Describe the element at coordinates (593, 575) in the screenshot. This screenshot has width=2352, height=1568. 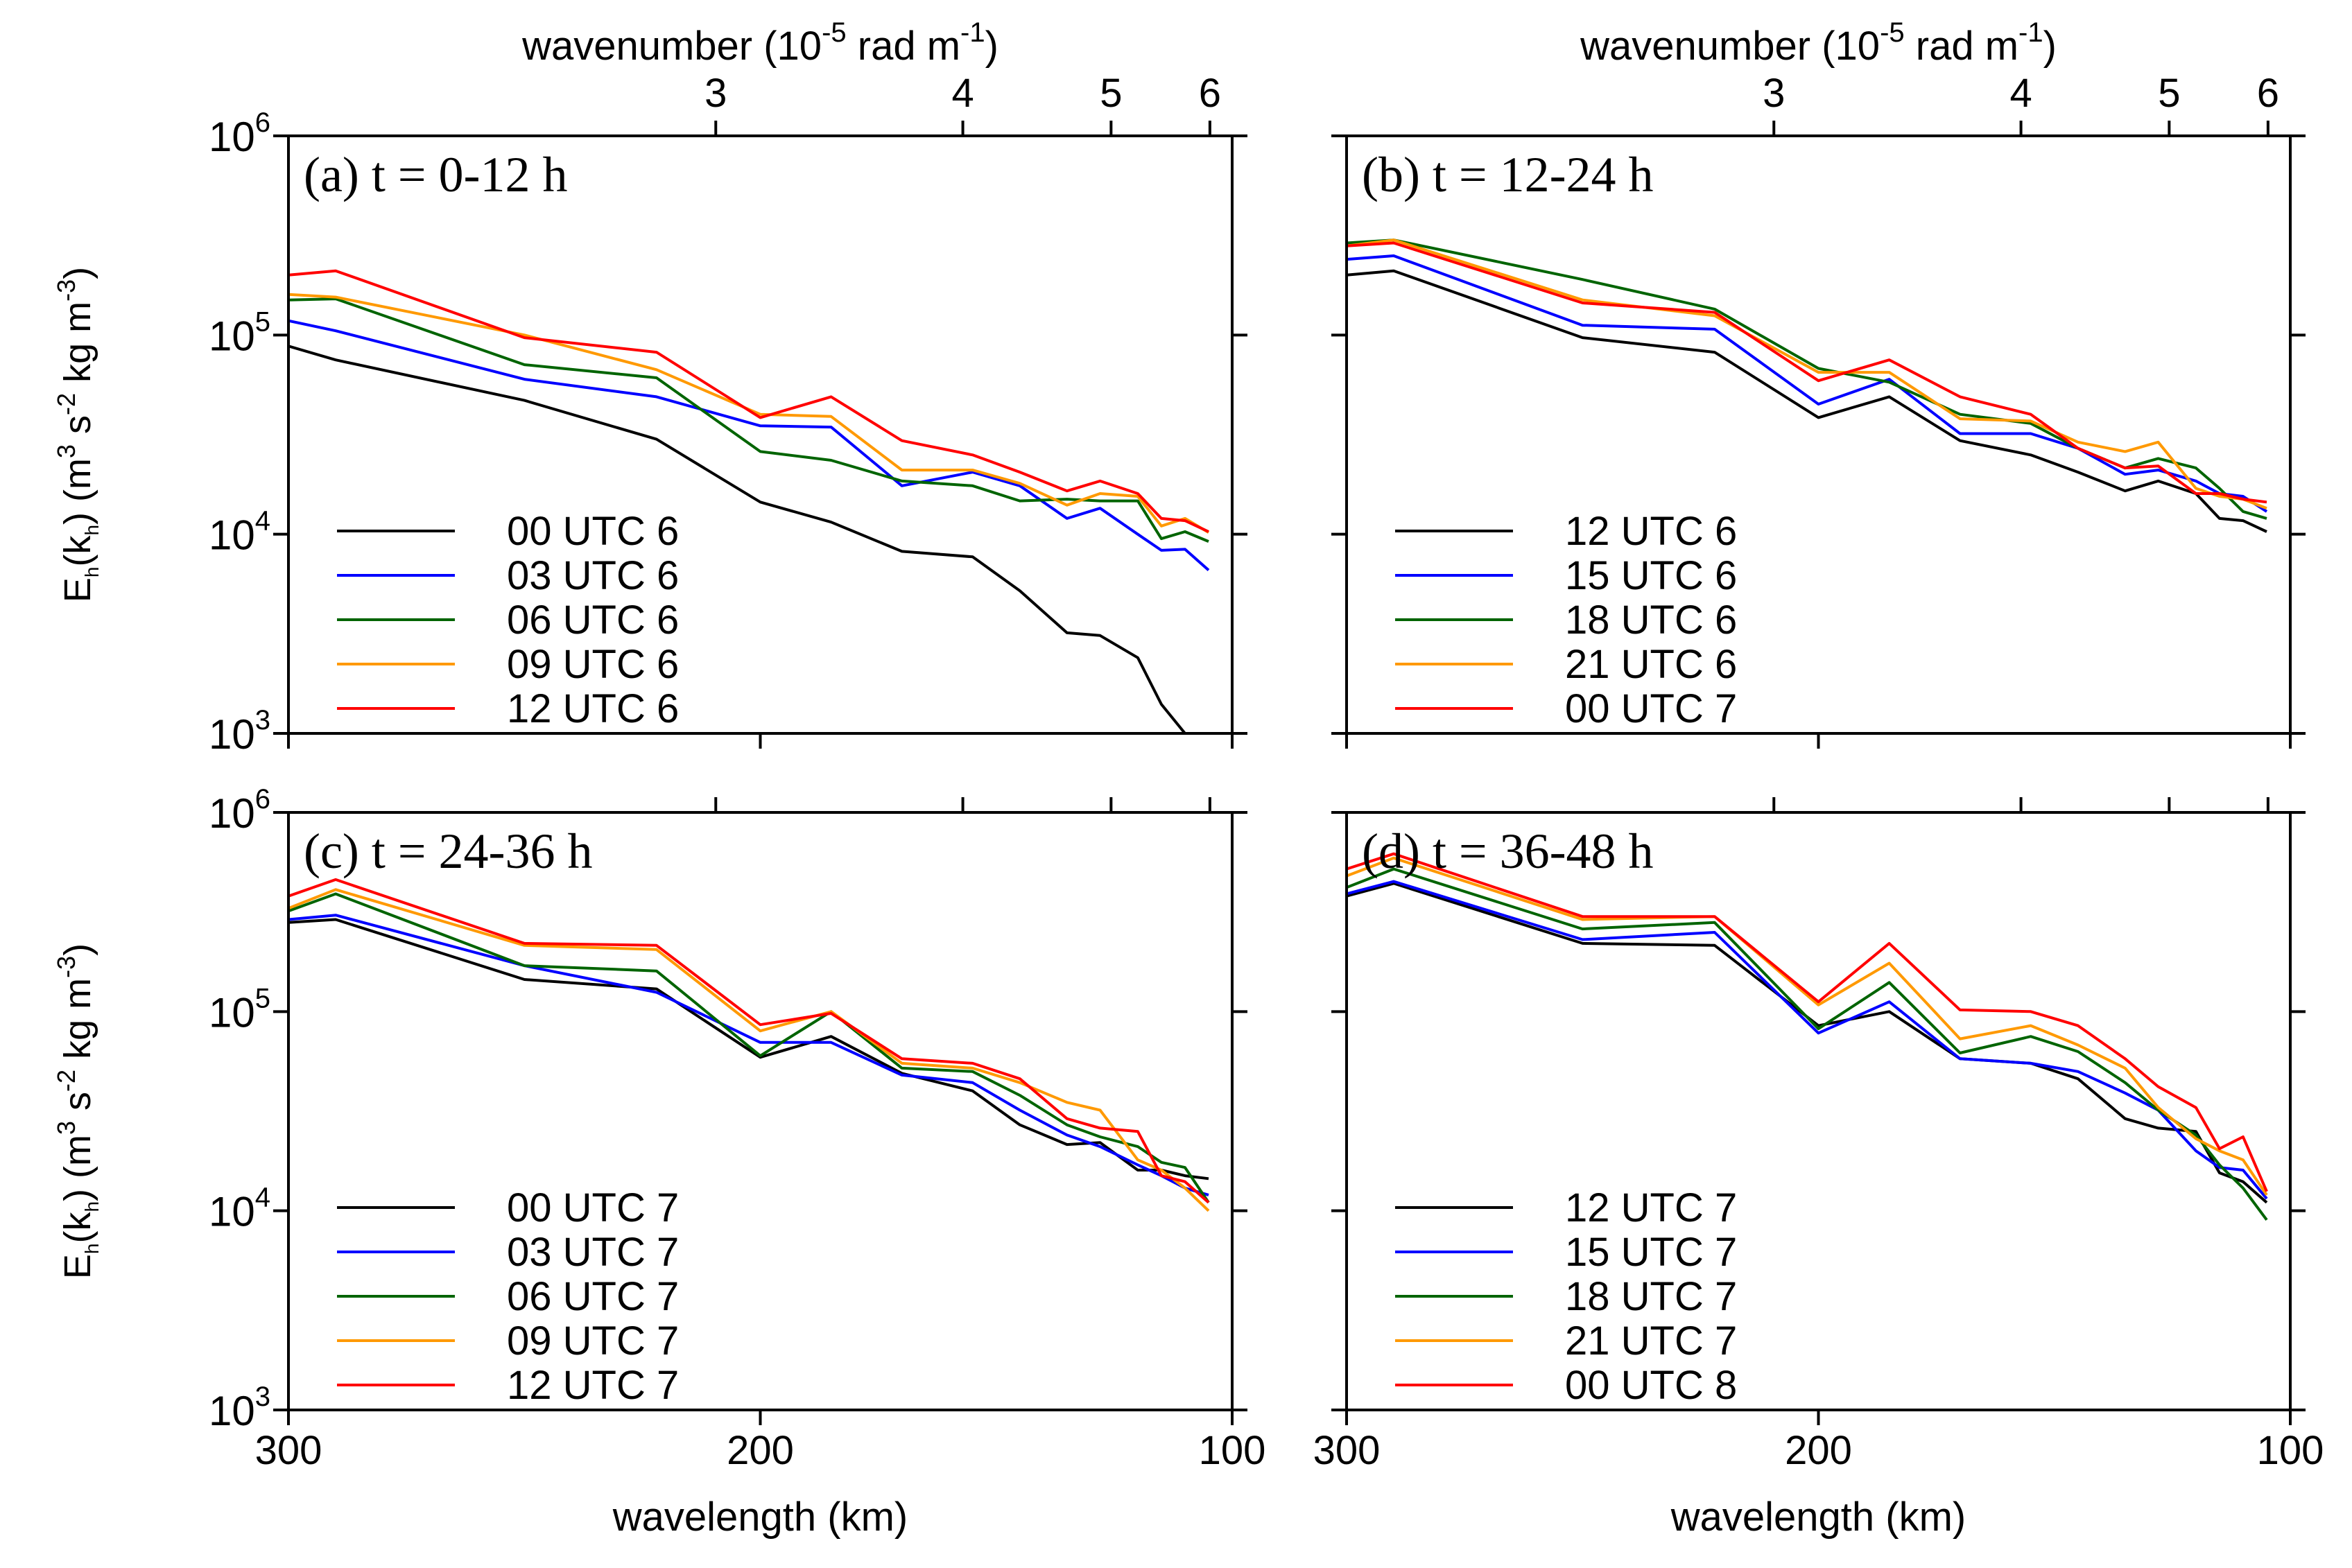
I see `legend-label-2: 03 UTC 6` at that location.